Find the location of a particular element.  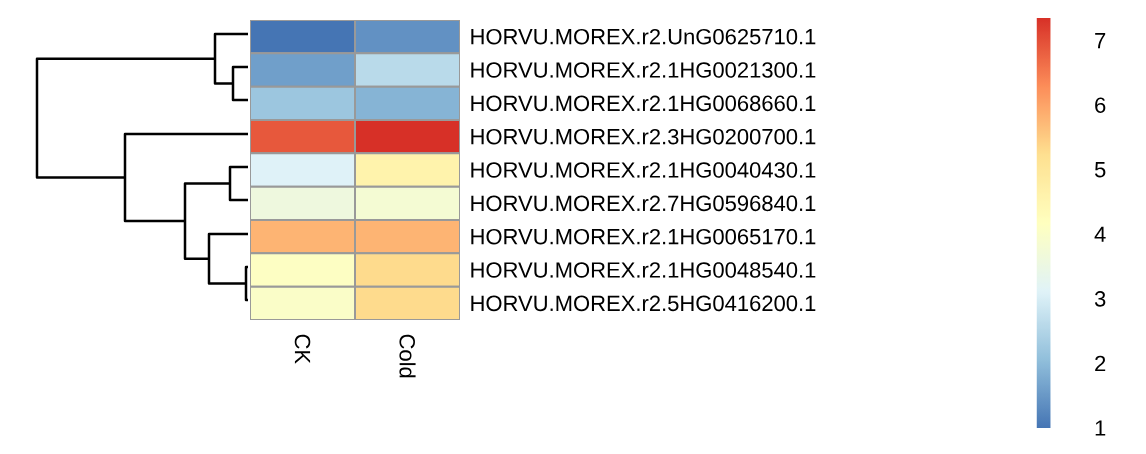

color-bar-label: 1 is located at coordinates (1100, 428).